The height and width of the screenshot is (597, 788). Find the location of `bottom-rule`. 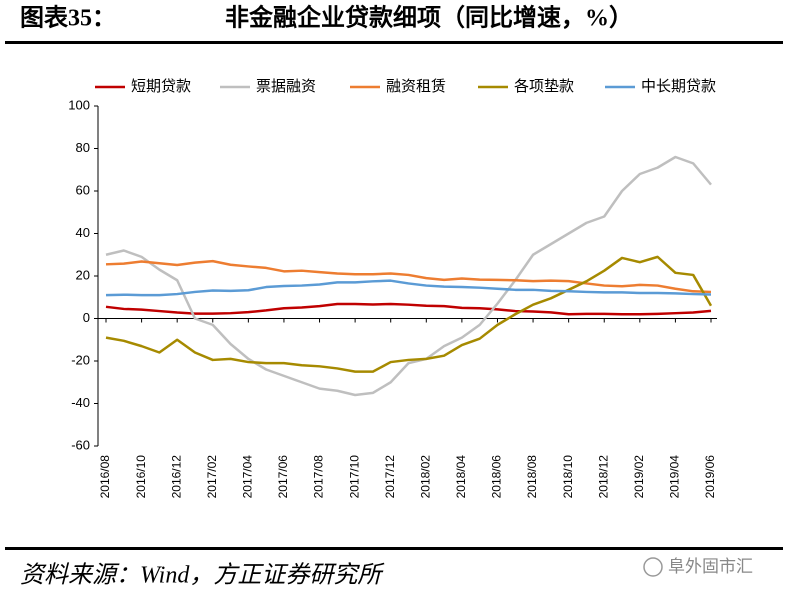

bottom-rule is located at coordinates (394, 548).